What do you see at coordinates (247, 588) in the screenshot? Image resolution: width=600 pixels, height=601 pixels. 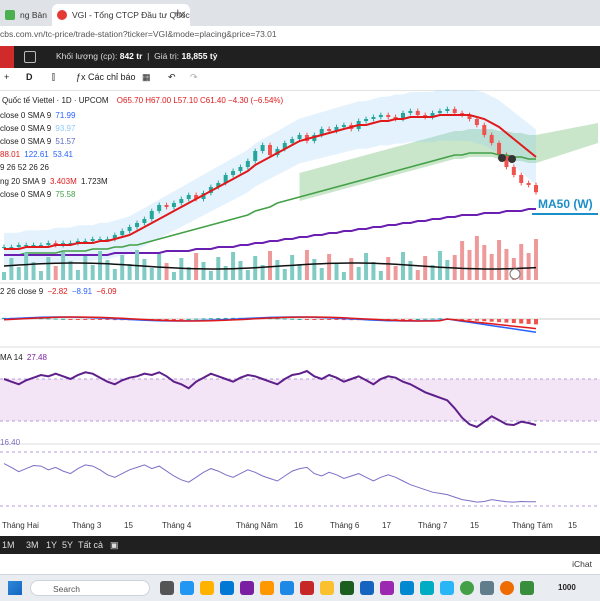 I see `onenote-icon` at bounding box center [247, 588].